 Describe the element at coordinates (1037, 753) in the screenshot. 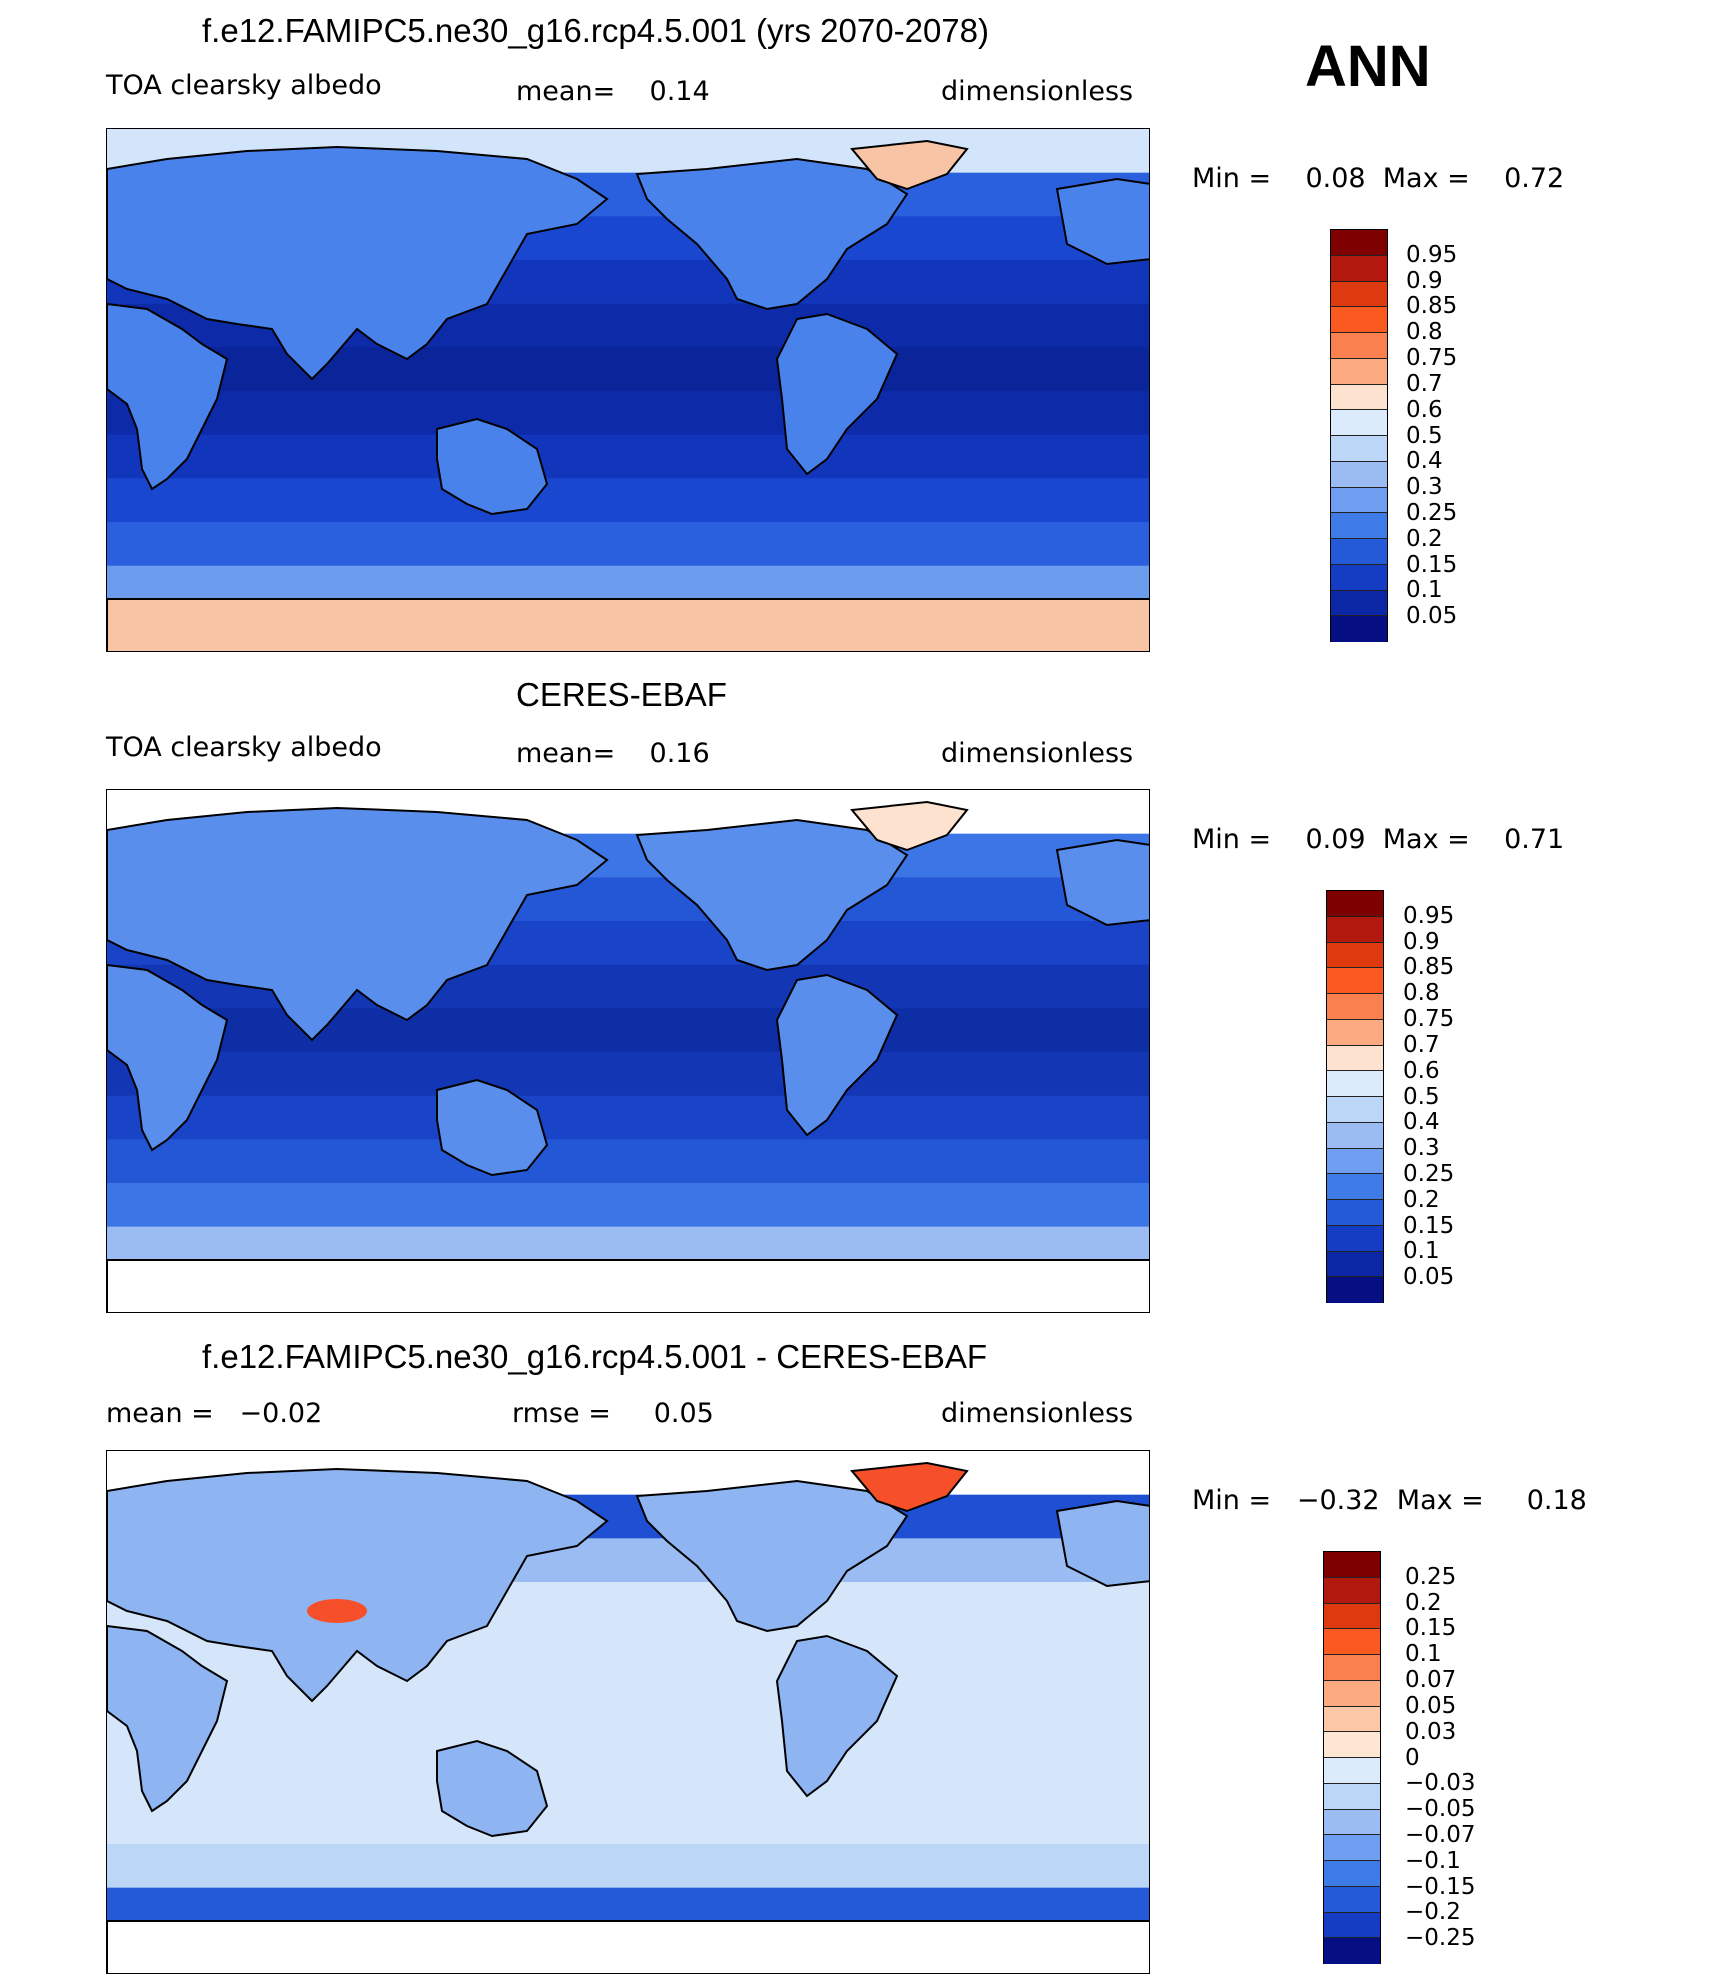

I see `panel-2-units-label: dimensionless` at that location.